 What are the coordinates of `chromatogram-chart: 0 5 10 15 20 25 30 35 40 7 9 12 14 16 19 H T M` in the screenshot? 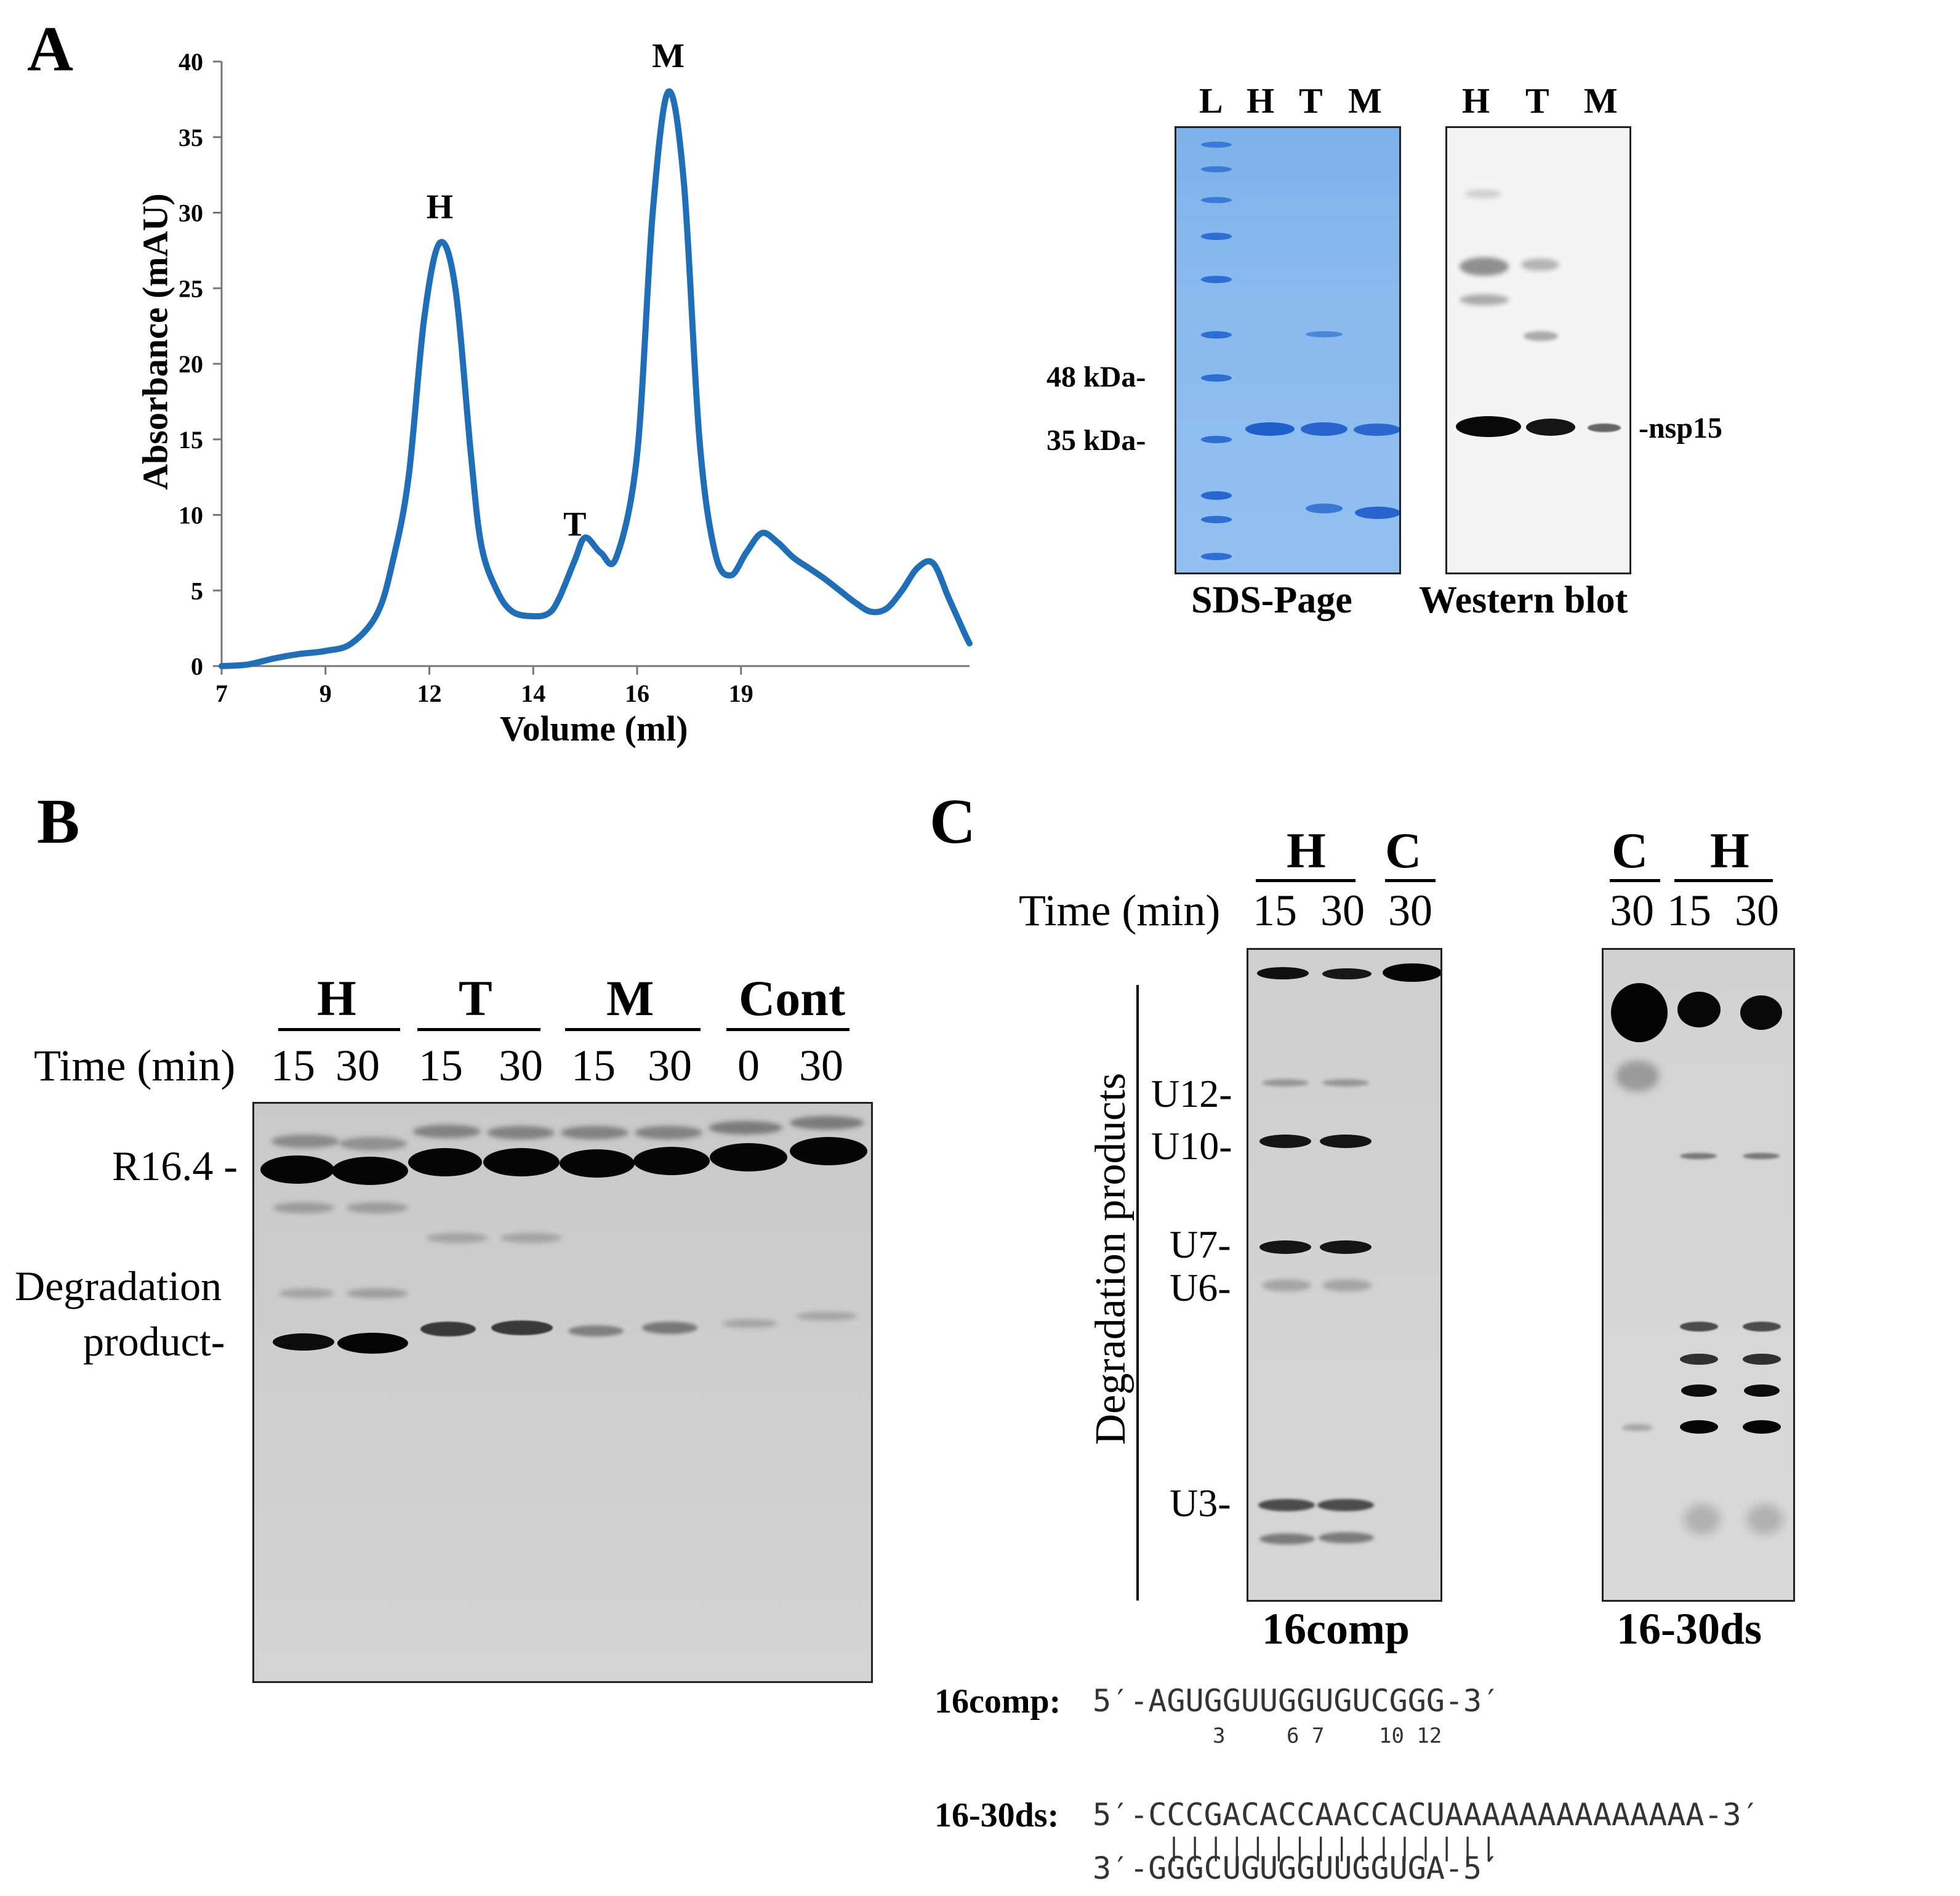 It's located at (576, 372).